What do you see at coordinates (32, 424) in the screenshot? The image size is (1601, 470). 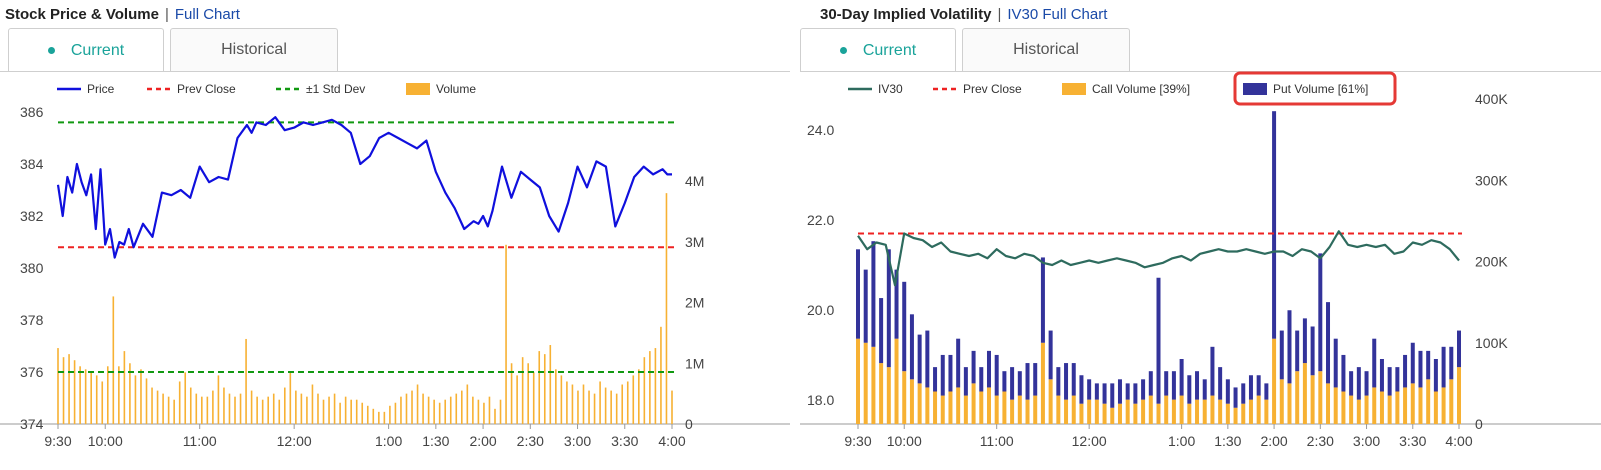 I see `y-tick-label: 374` at bounding box center [32, 424].